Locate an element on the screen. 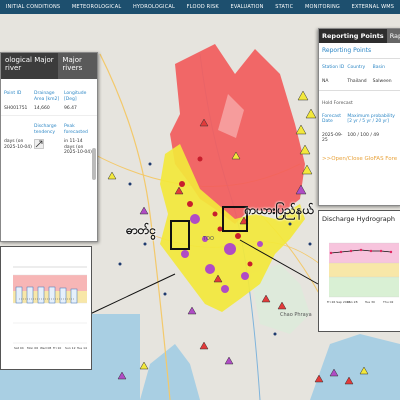 The image size is (400, 400). cell-drainage-area: 14,660 is located at coordinates (42, 108).